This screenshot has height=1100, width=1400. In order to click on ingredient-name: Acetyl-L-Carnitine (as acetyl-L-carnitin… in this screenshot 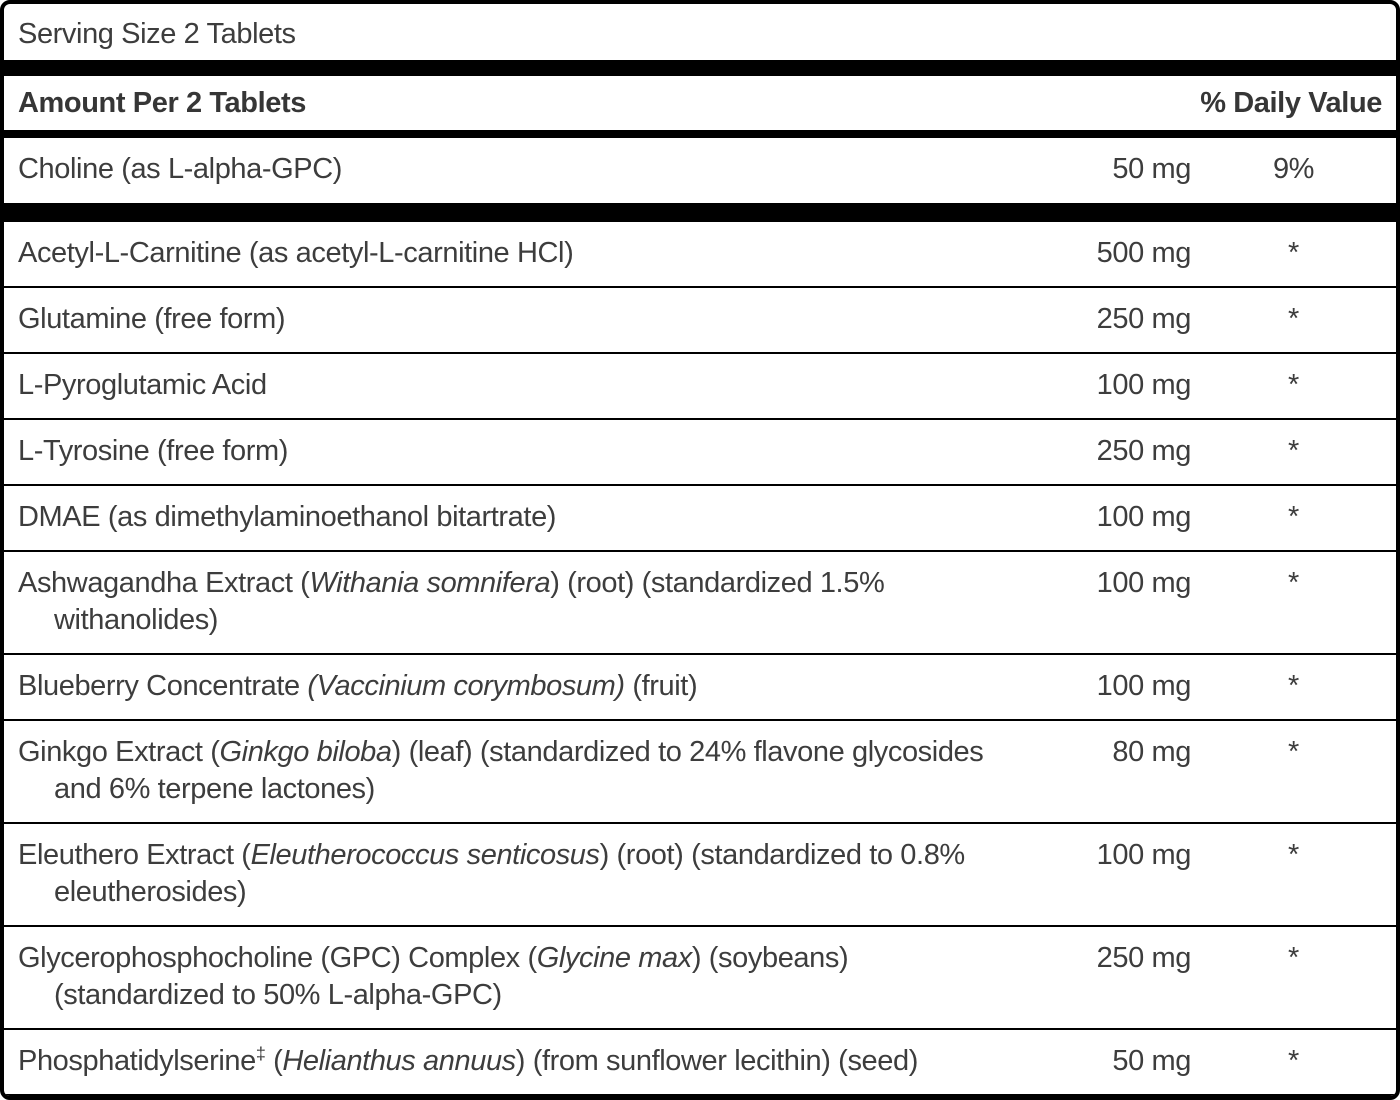, I will do `click(296, 253)`.